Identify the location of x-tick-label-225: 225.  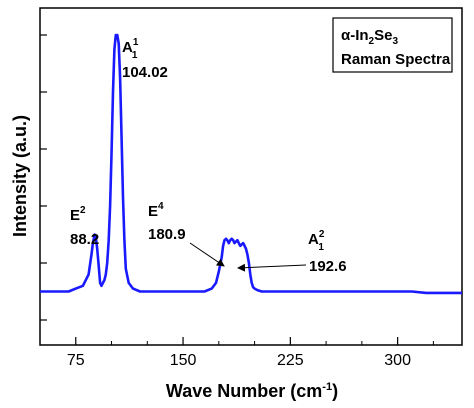
(290, 360).